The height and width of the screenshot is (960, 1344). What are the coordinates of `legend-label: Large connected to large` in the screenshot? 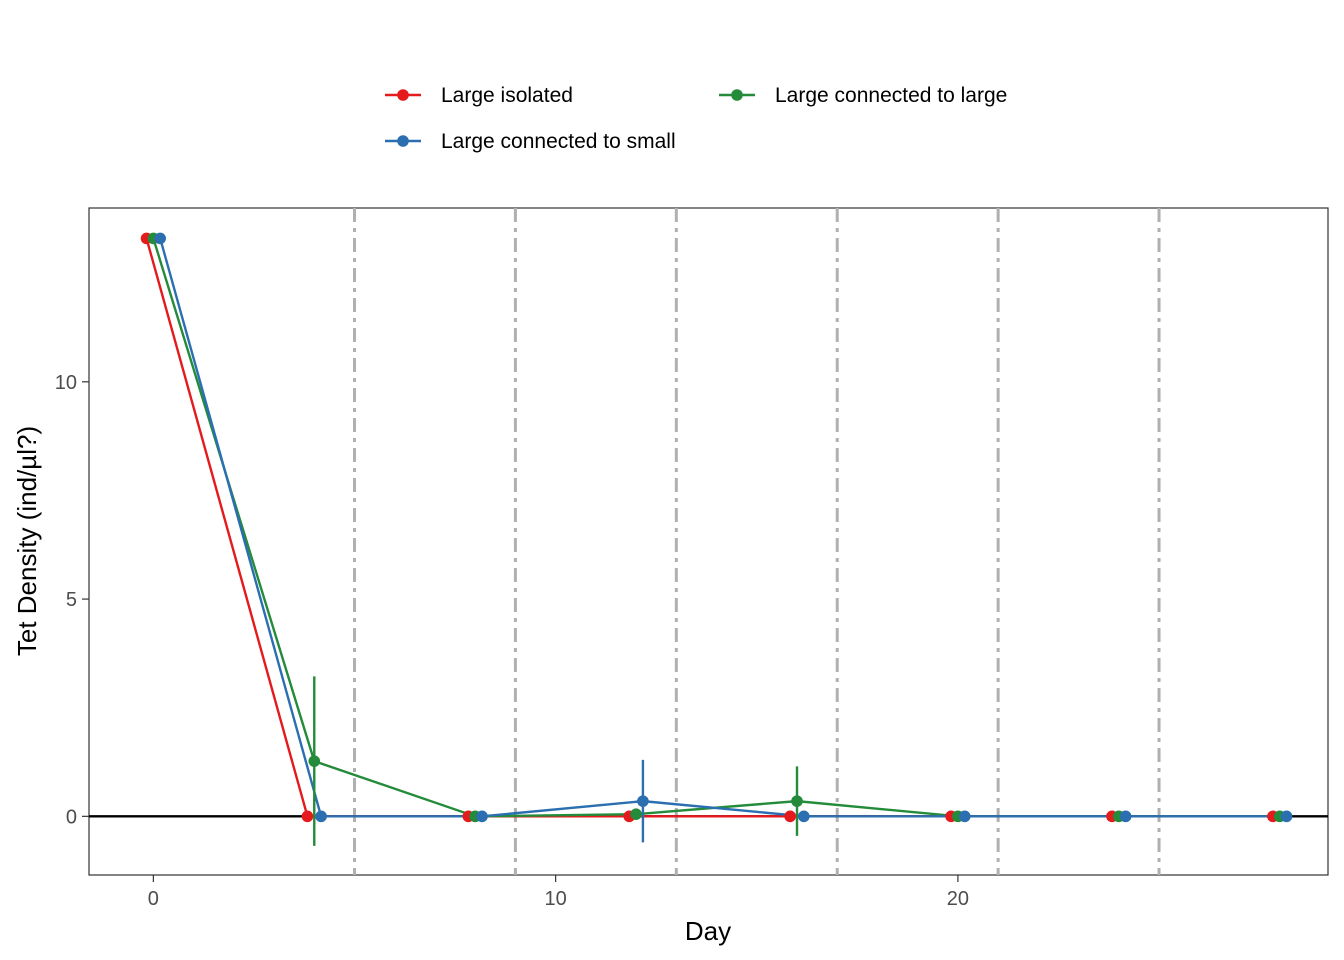 It's located at (891, 95).